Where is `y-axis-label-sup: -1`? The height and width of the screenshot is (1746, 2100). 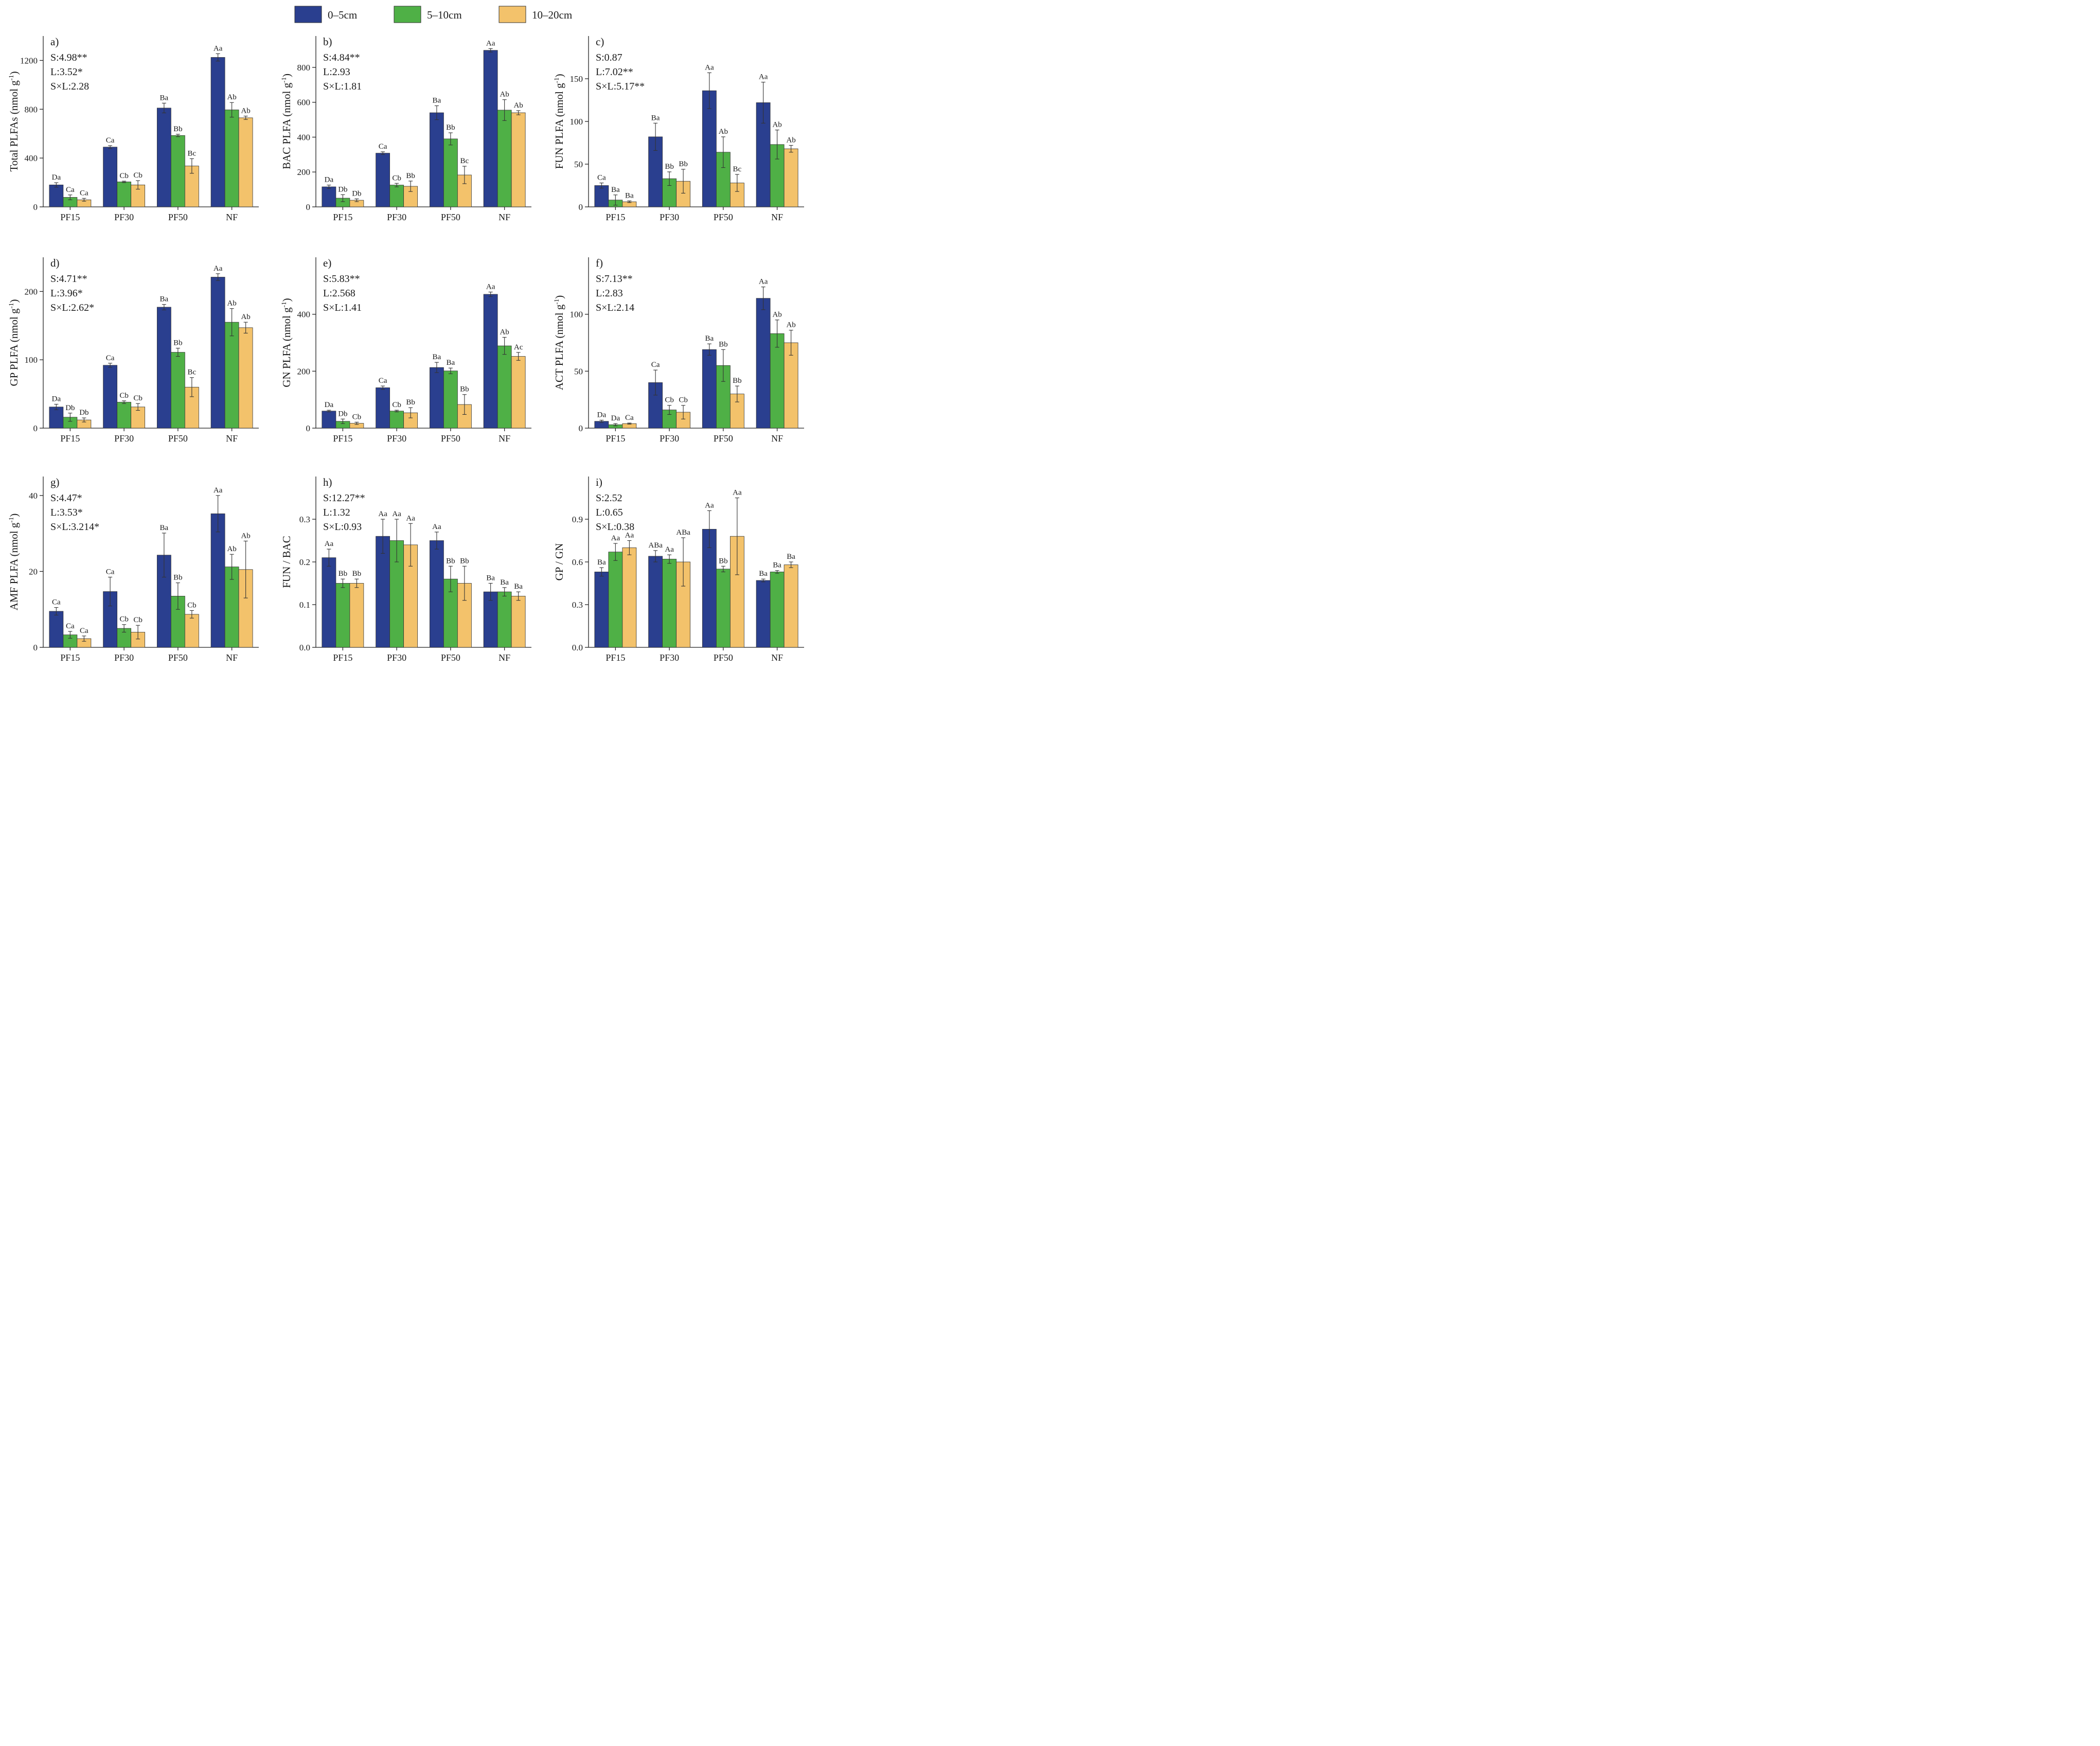 y-axis-label-sup: -1 is located at coordinates (11, 520).